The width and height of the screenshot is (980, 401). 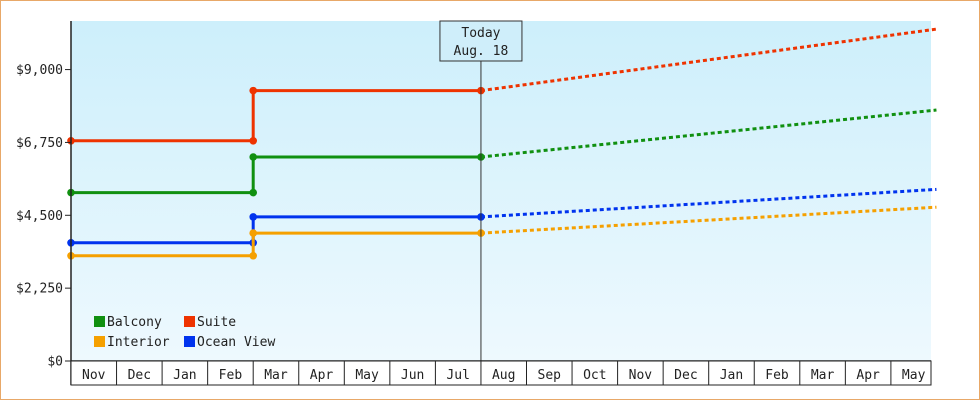 What do you see at coordinates (236, 342) in the screenshot?
I see `legend-label-ocean-view: Ocean View` at bounding box center [236, 342].